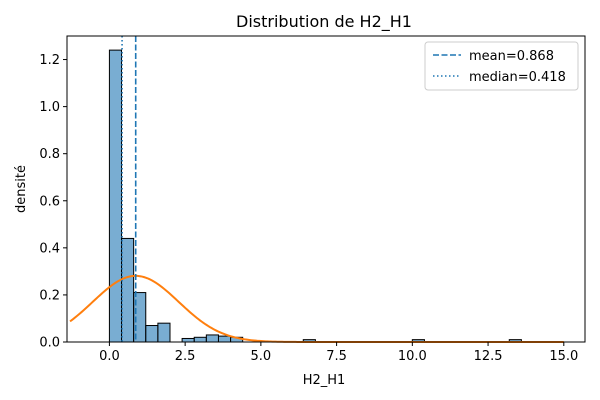 Image resolution: width=600 pixels, height=400 pixels. I want to click on legend-median-label: median=0.418, so click(517, 77).